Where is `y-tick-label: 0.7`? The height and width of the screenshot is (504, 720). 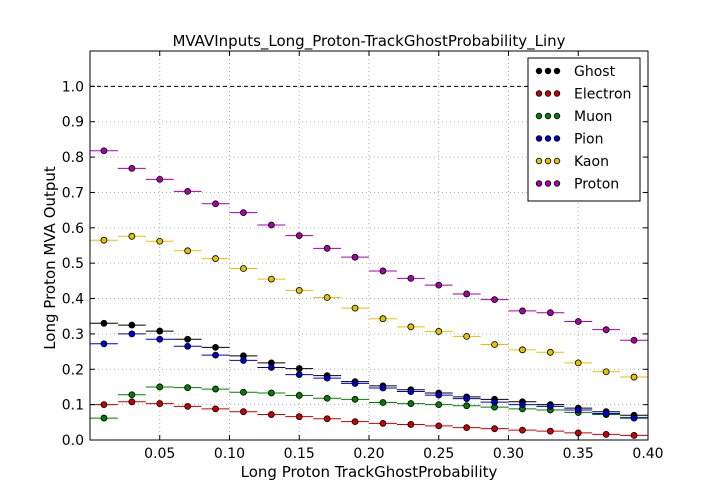 y-tick-label: 0.7 is located at coordinates (73, 193).